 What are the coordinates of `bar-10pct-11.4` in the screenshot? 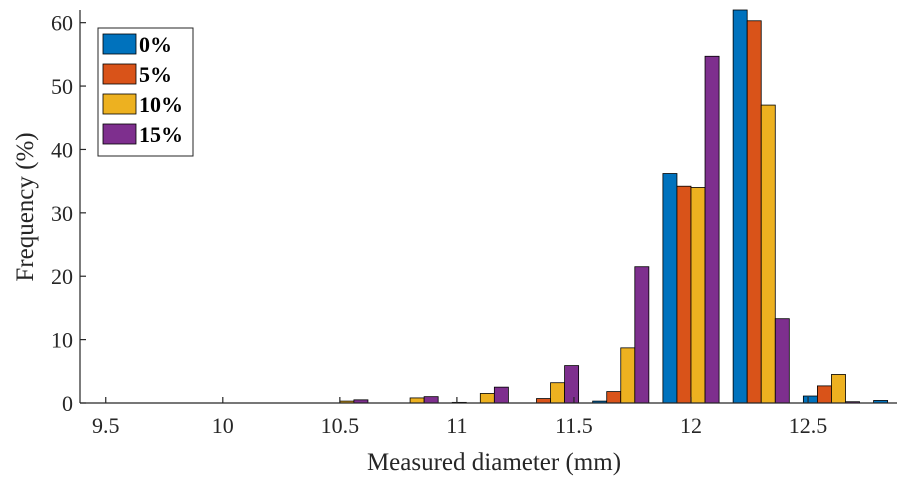 It's located at (557, 393).